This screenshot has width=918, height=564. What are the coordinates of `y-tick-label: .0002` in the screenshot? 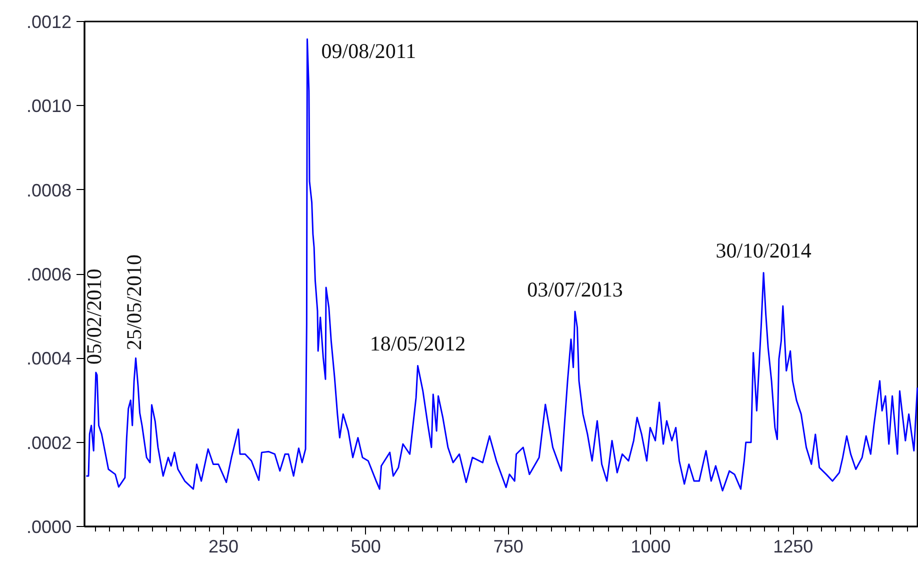 It's located at (49, 442).